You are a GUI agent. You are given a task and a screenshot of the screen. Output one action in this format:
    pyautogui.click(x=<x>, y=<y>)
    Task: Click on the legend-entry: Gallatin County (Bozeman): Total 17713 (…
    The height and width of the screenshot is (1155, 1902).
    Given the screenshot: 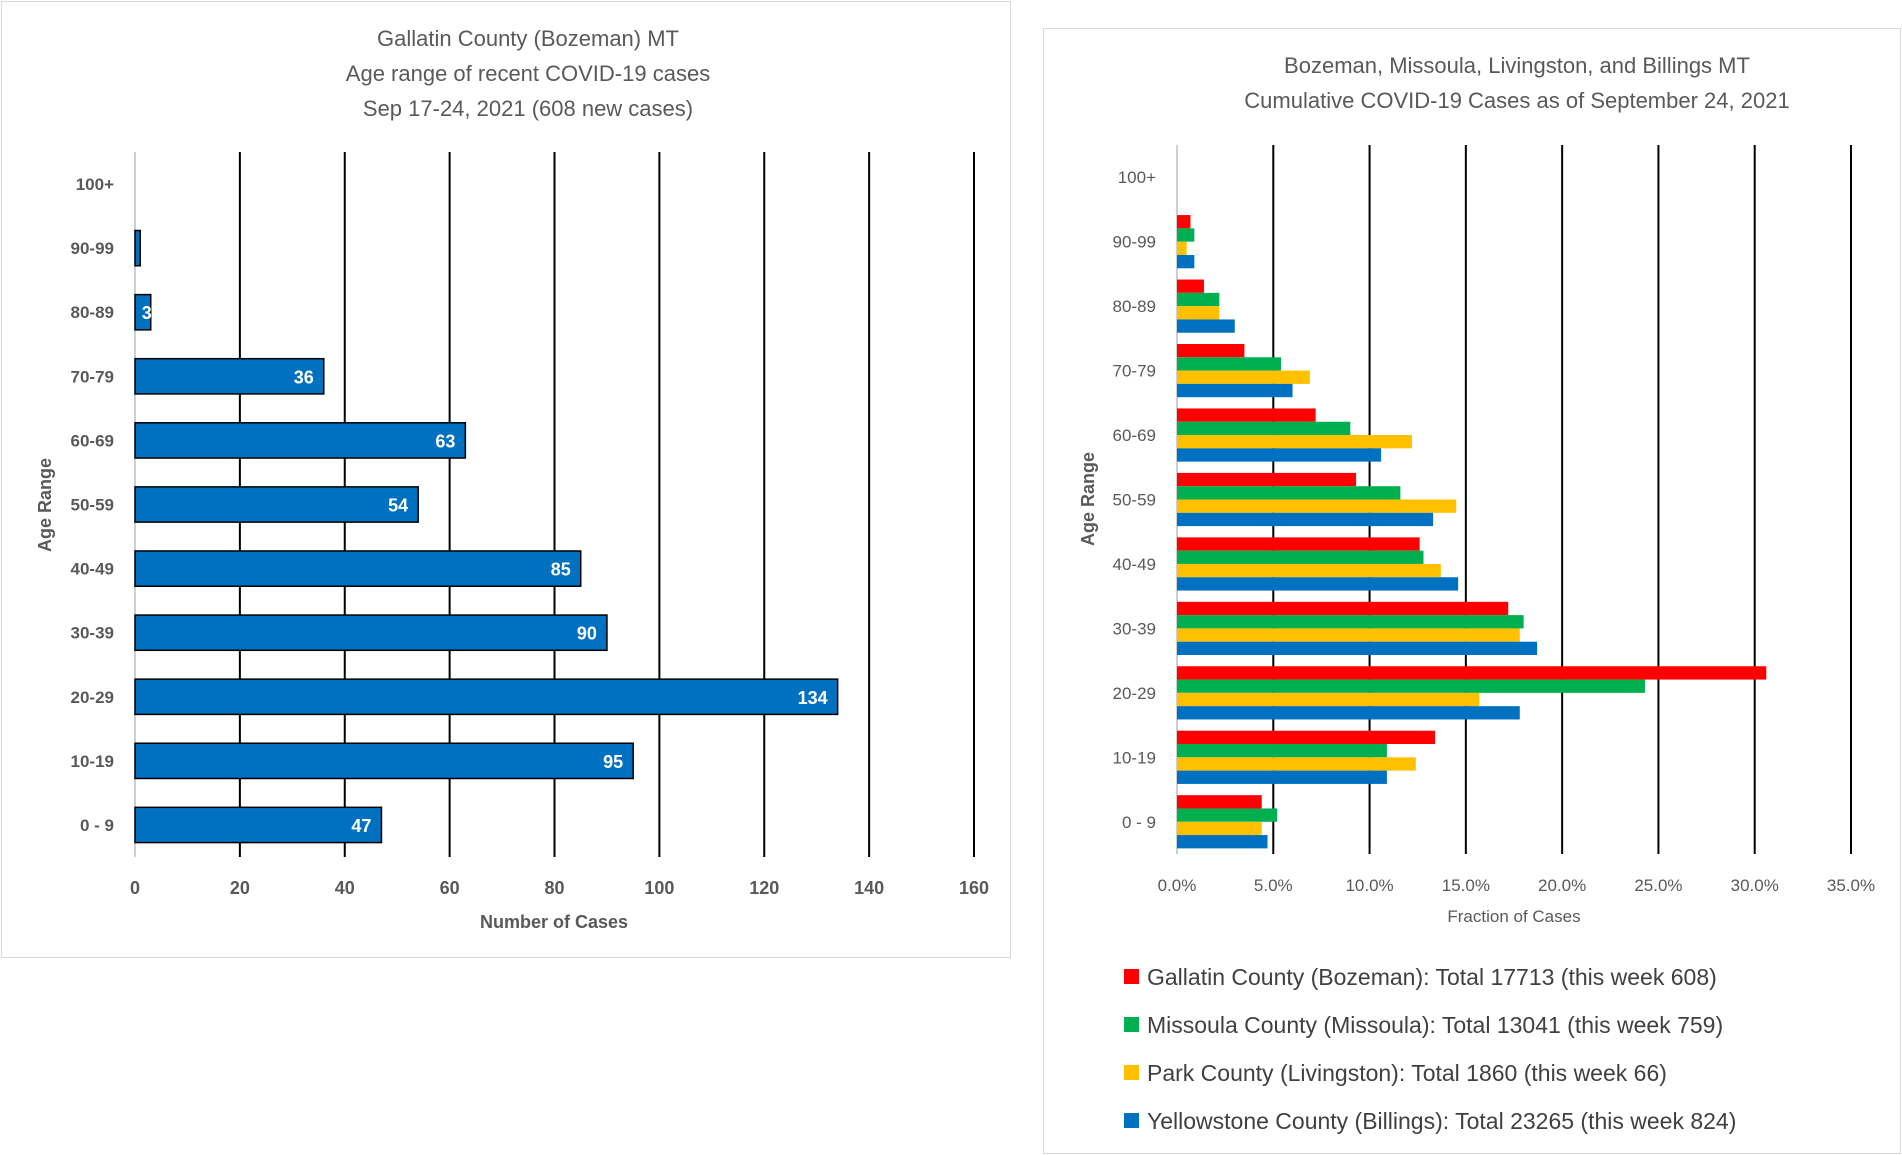 What is the action you would take?
    pyautogui.click(x=1432, y=977)
    